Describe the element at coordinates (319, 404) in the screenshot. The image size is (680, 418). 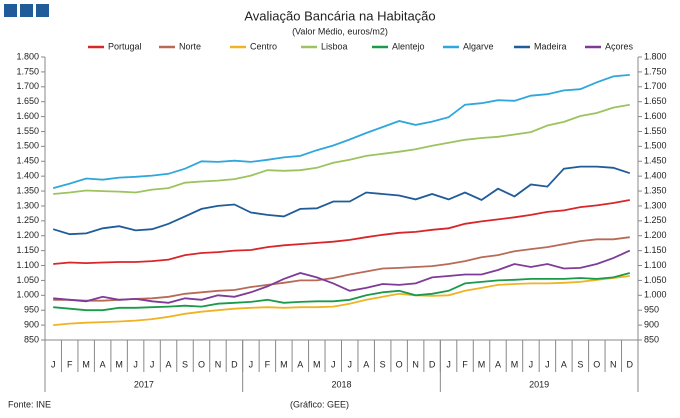
I see `credit: (Gráfico: GEE)` at that location.